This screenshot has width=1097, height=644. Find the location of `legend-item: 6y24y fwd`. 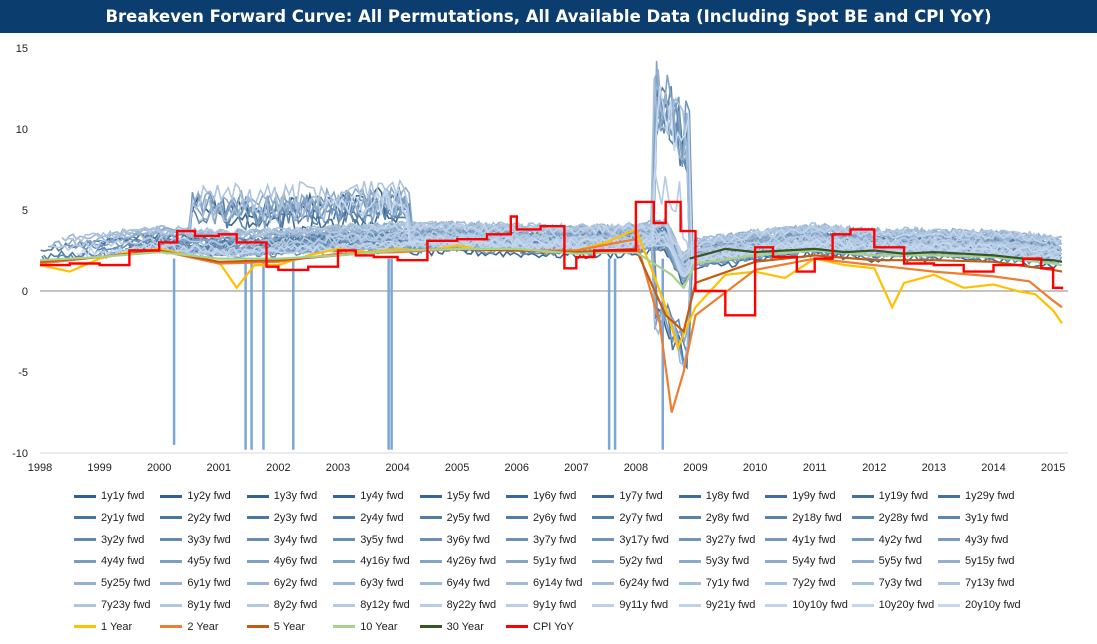

legend-item: 6y24y fwd is located at coordinates (630, 583).